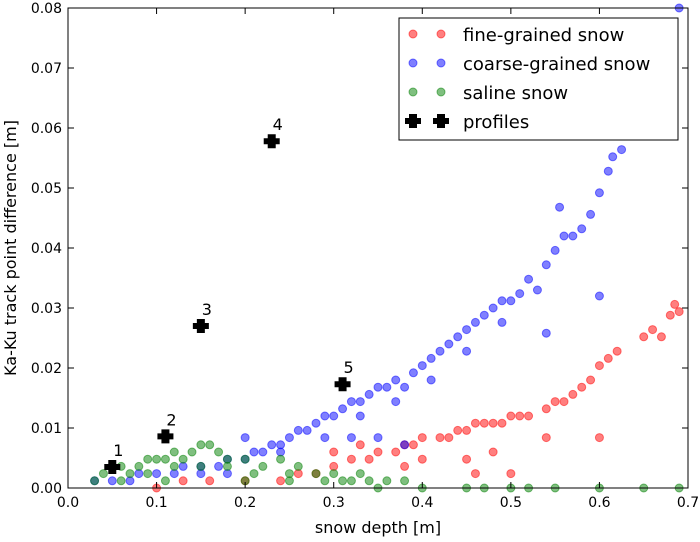 The width and height of the screenshot is (700, 542). What do you see at coordinates (171, 419) in the screenshot?
I see `profile-label: 2` at bounding box center [171, 419].